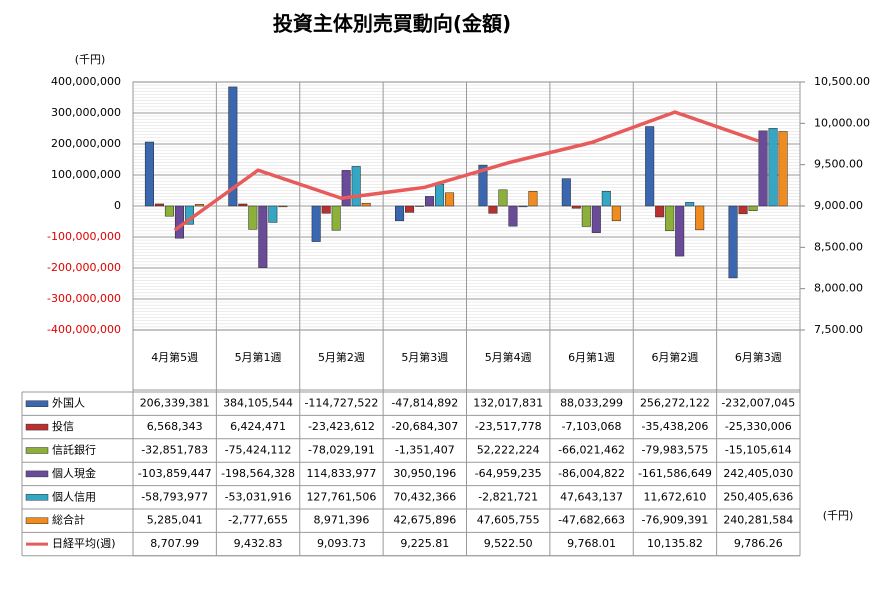  I want to click on table-cell: -86,004,822, so click(591, 473).